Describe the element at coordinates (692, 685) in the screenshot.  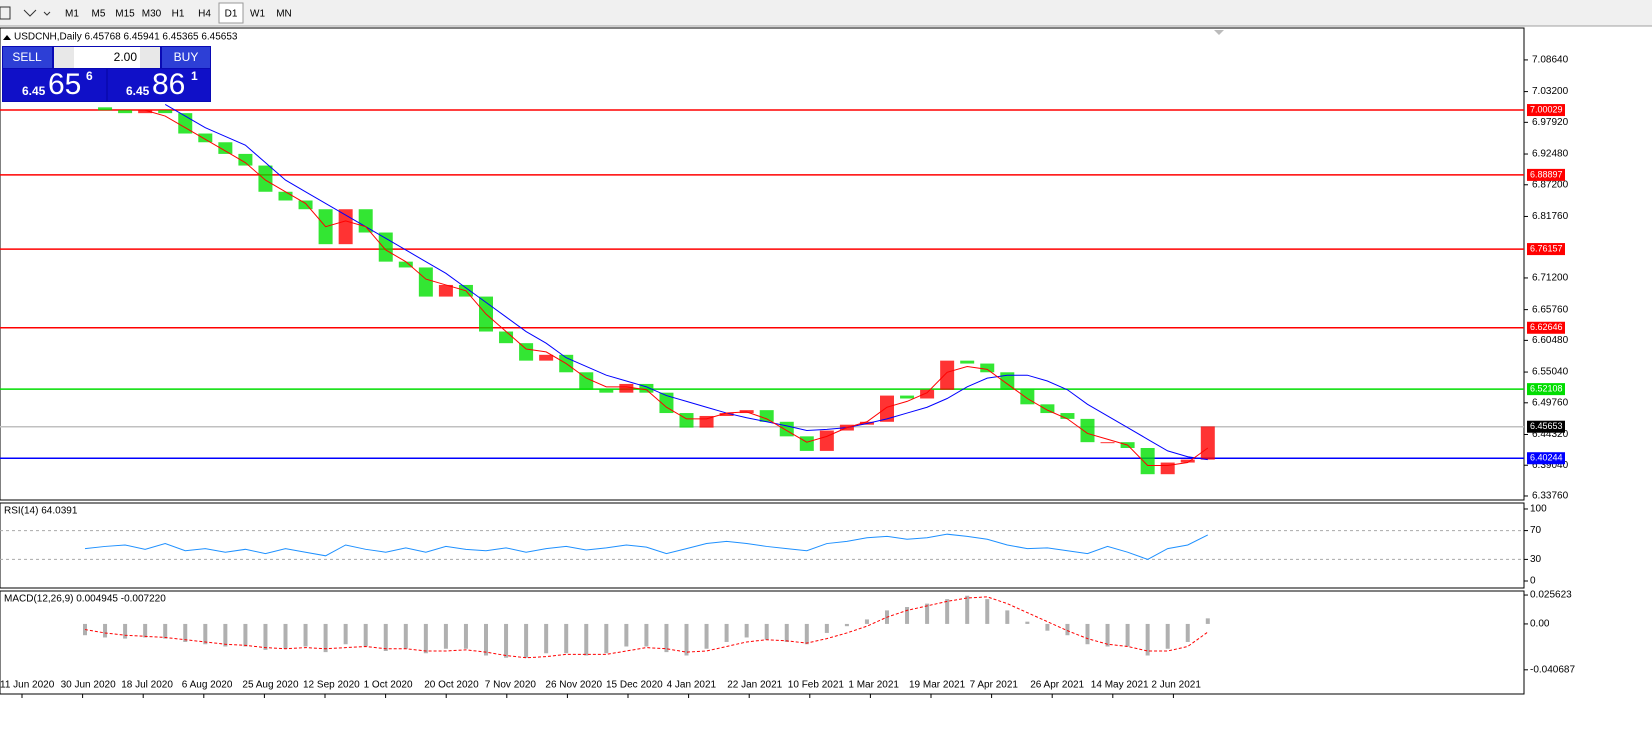
I see `x-tick-label: 4 Jan 2021` at that location.